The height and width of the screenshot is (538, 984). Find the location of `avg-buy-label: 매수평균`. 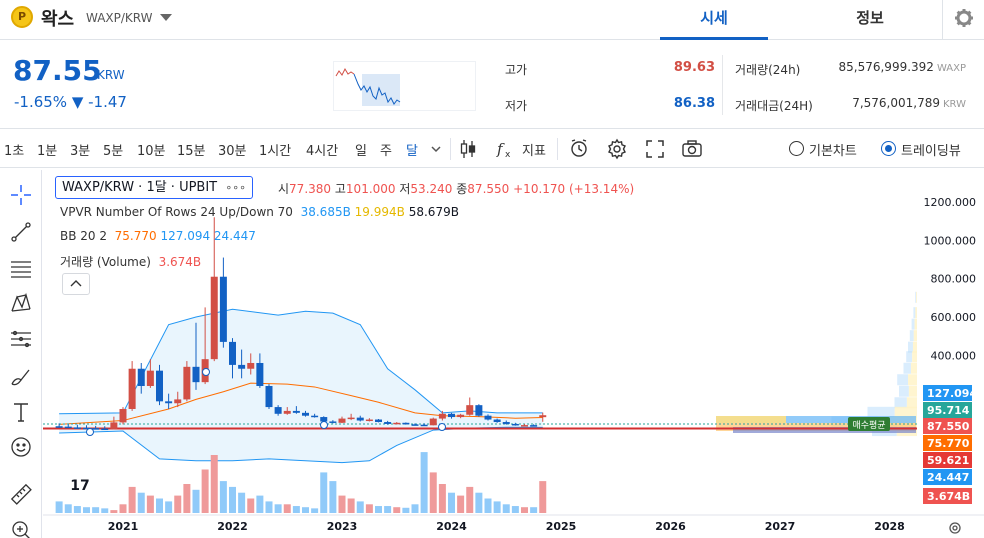

avg-buy-label: 매수평균 is located at coordinates (868, 425).